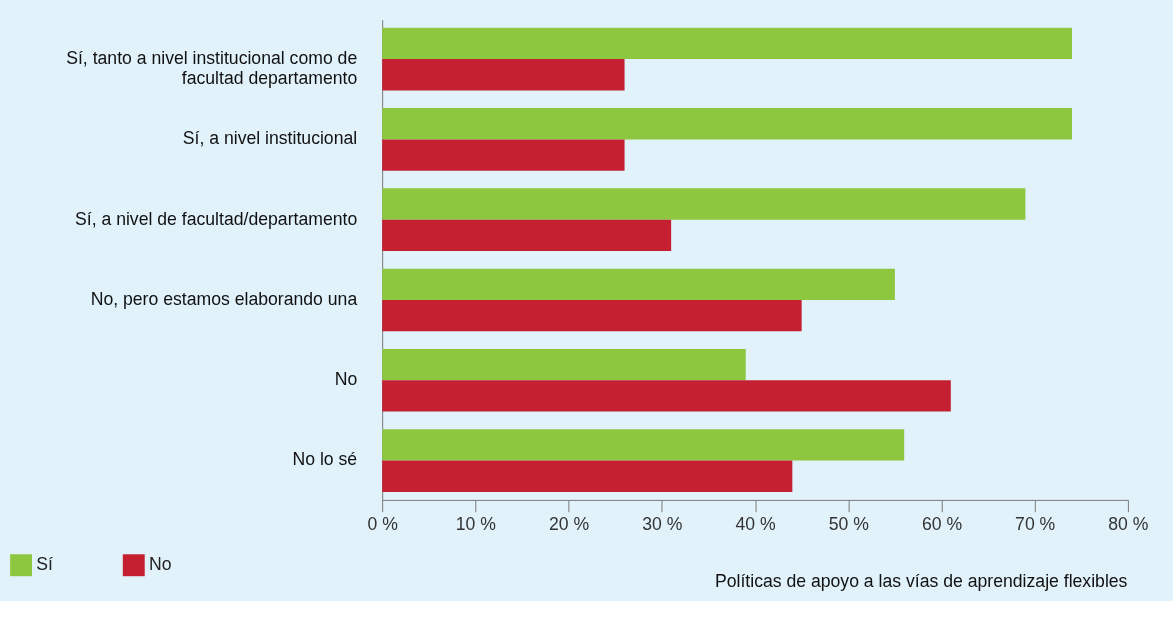 The height and width of the screenshot is (619, 1173). Describe the element at coordinates (160, 564) in the screenshot. I see `legend-label: No` at that location.